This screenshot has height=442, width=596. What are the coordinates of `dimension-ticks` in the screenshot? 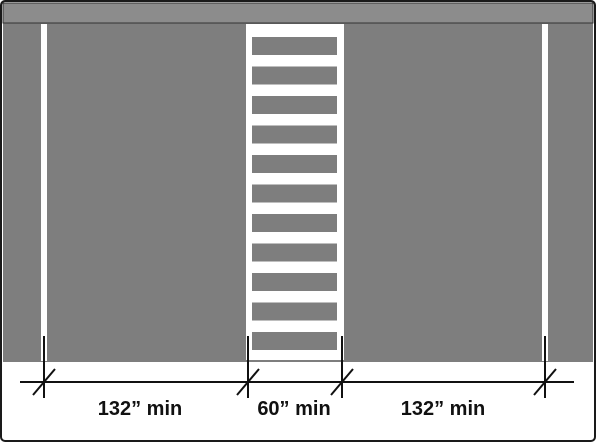 It's located at (294, 382).